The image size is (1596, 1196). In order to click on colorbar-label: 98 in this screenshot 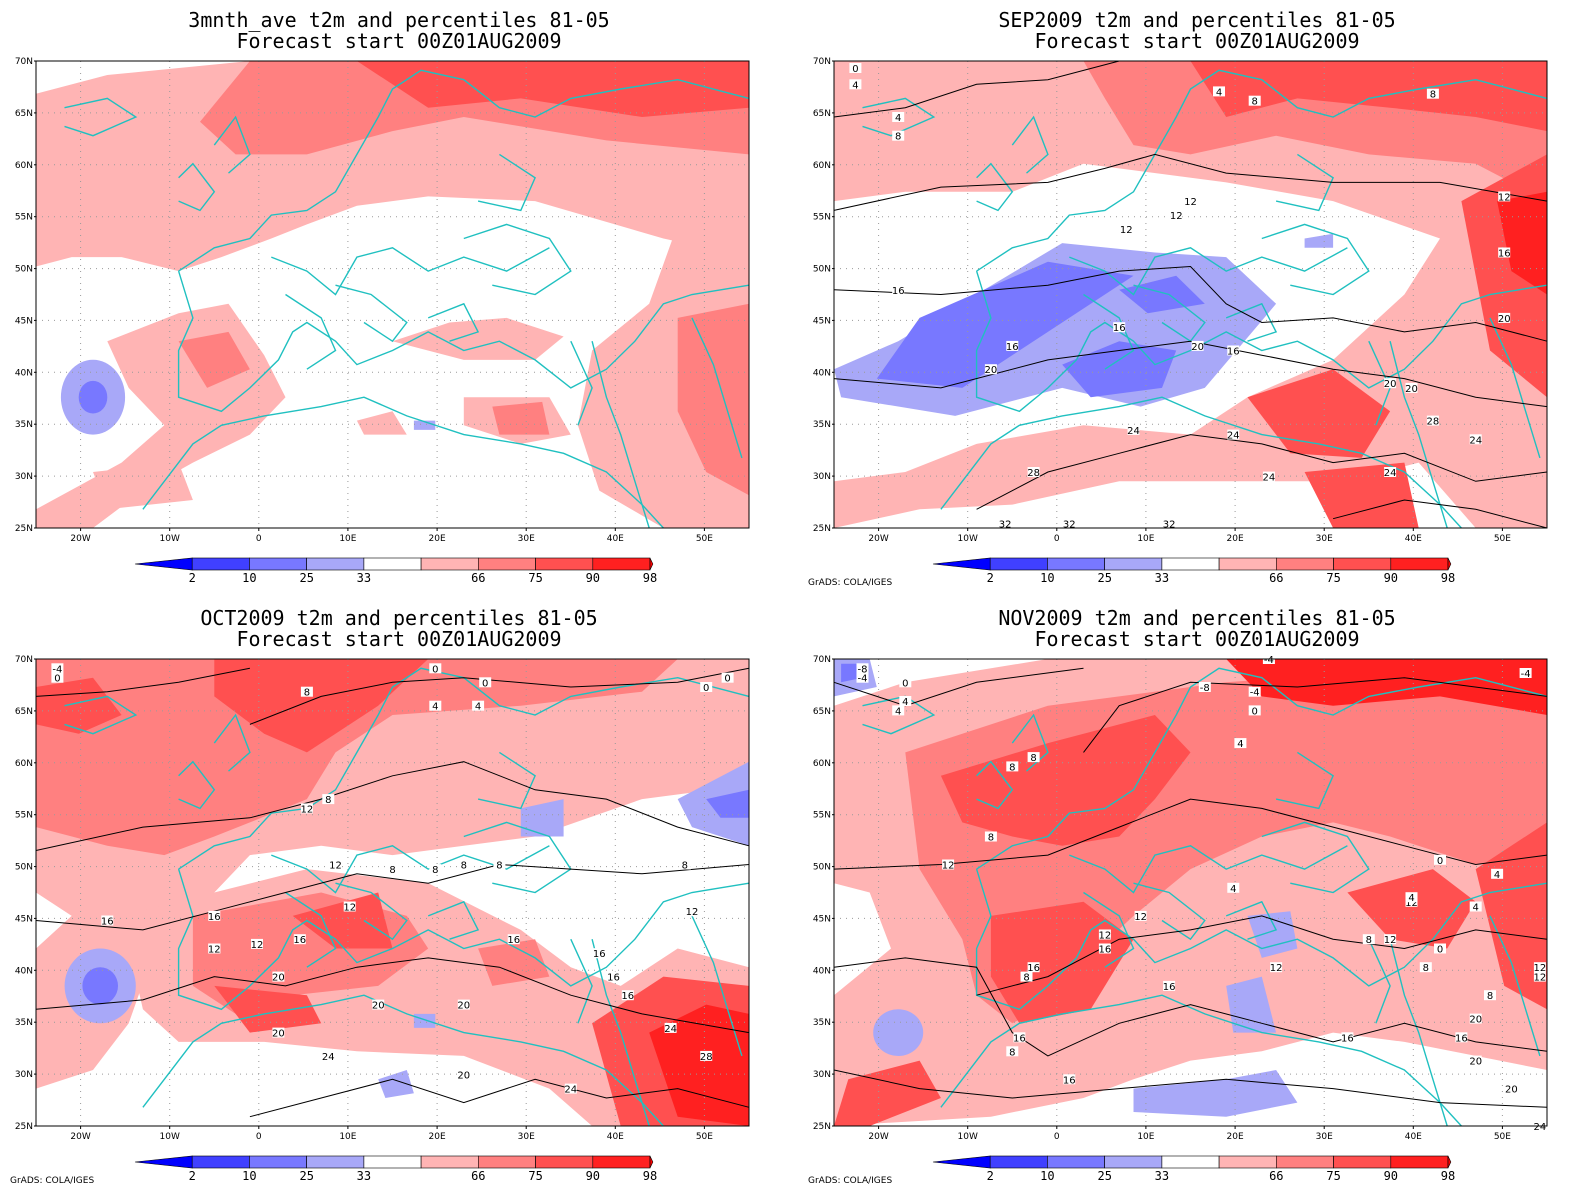, I will do `click(1448, 1176)`.